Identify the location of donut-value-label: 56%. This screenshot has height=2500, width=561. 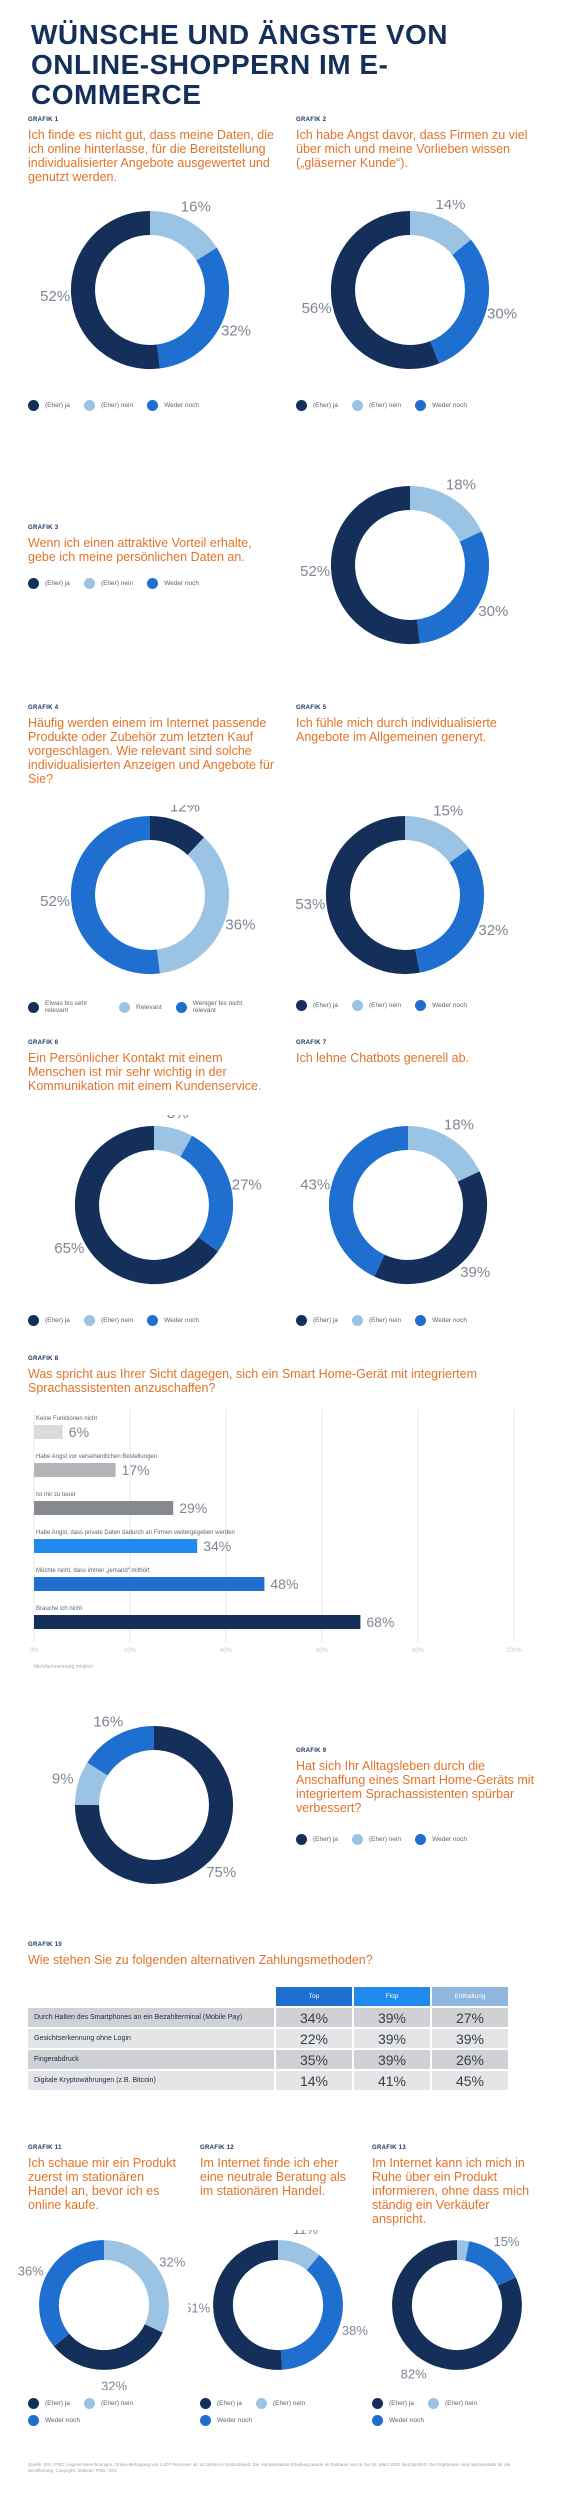
(317, 308).